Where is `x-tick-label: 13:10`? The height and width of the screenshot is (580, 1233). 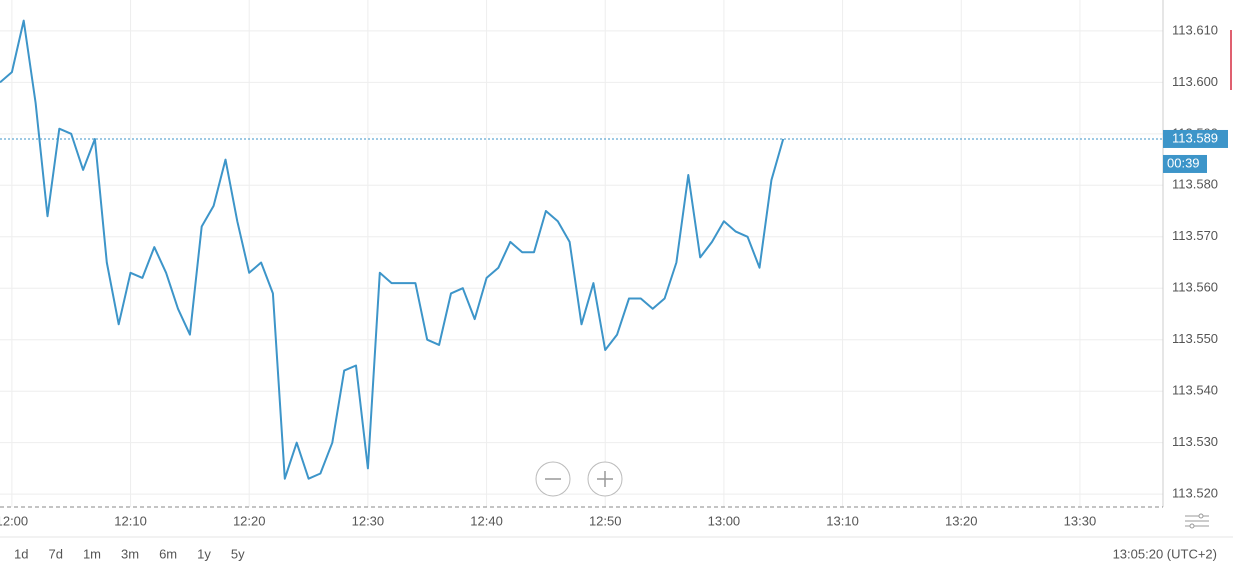 x-tick-label: 13:10 is located at coordinates (842, 520).